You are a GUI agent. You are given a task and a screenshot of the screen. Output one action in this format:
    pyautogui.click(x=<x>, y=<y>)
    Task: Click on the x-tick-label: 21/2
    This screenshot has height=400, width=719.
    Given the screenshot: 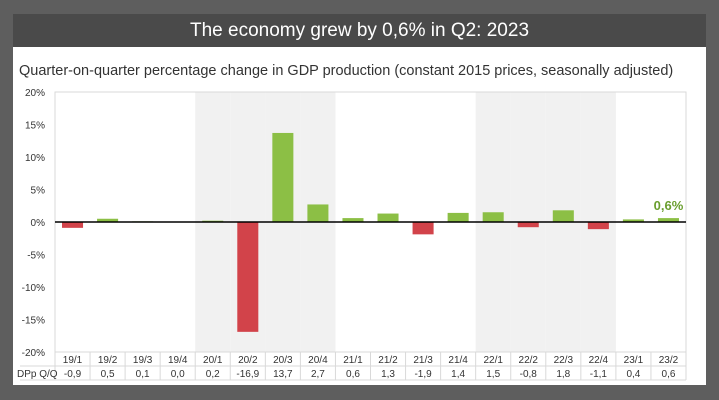 What is the action you would take?
    pyautogui.click(x=388, y=360)
    